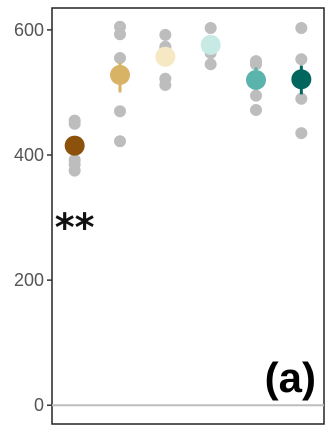 Image resolution: width=326 pixels, height=425 pixels. Describe the element at coordinates (29, 155) in the screenshot. I see `y-tick-label: 400` at that location.